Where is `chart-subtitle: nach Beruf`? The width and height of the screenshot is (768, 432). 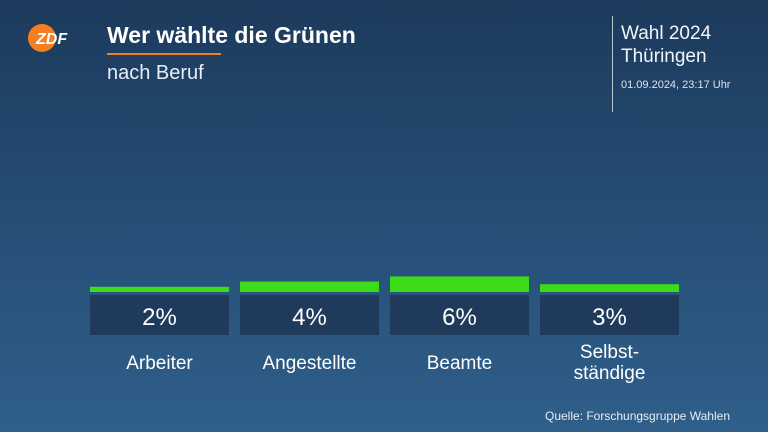 chart-subtitle: nach Beruf is located at coordinates (155, 73).